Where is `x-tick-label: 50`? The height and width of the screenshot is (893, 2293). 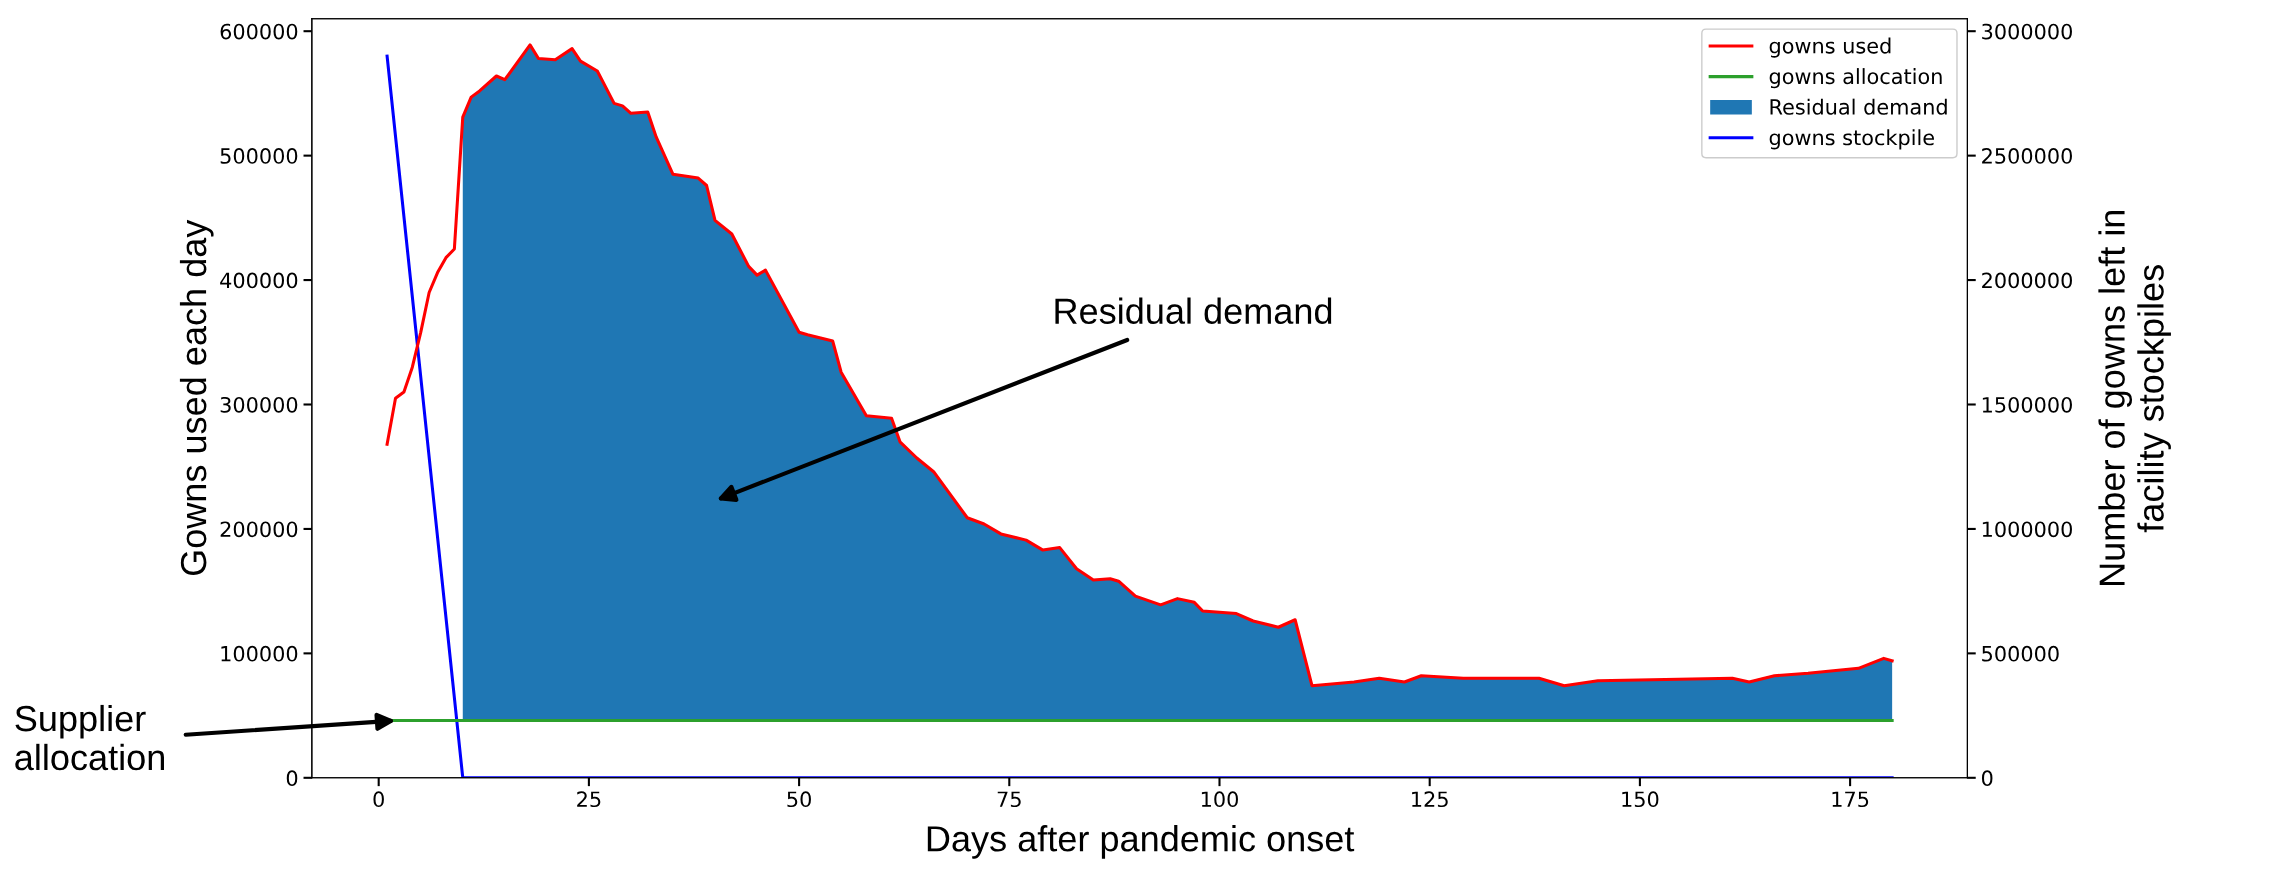
x-tick-label: 50 is located at coordinates (799, 799).